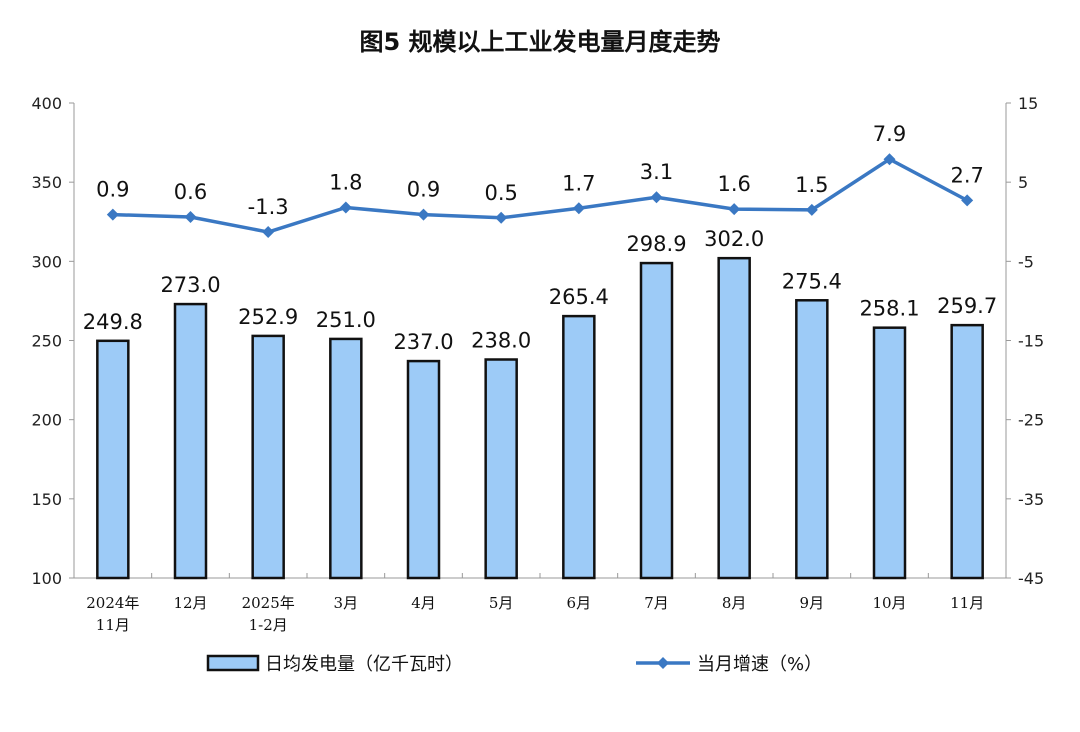  Describe the element at coordinates (967, 603) in the screenshot. I see `x-tick-label: 11月` at that location.